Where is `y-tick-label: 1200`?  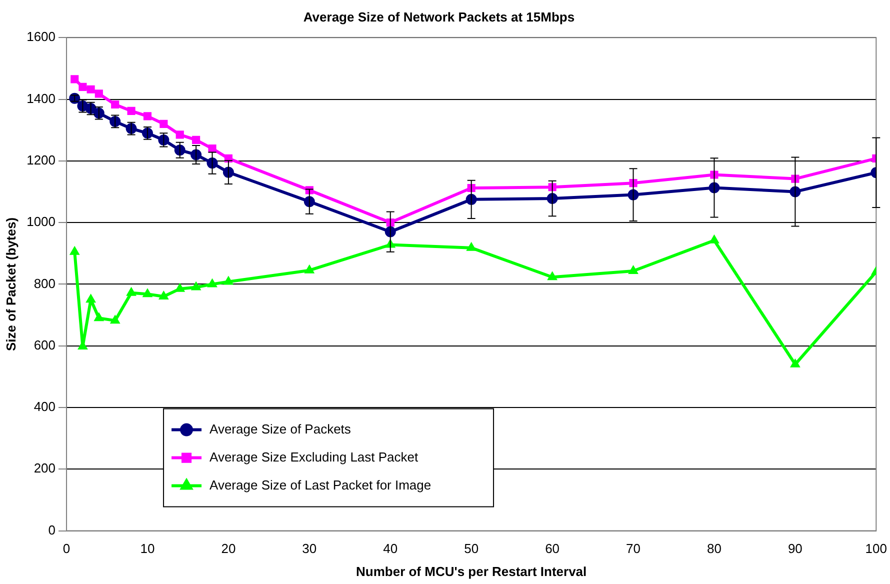
y-tick-label: 1200 is located at coordinates (41, 160).